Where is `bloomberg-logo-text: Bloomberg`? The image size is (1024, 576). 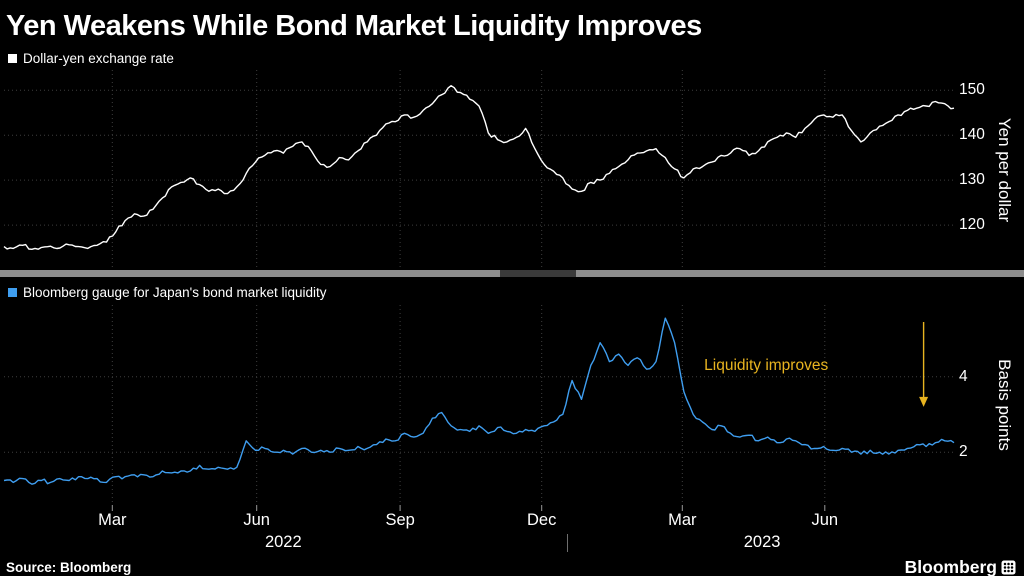 bloomberg-logo-text: Bloomberg is located at coordinates (950, 566).